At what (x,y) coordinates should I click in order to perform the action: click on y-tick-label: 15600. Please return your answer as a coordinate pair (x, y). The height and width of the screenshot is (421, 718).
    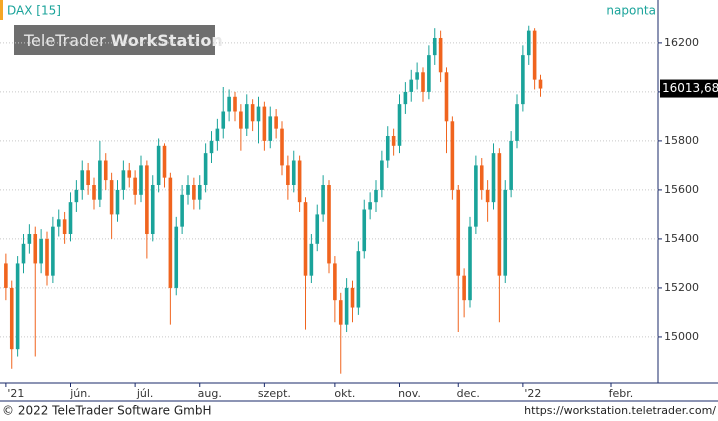
    Looking at the image, I should click on (681, 189).